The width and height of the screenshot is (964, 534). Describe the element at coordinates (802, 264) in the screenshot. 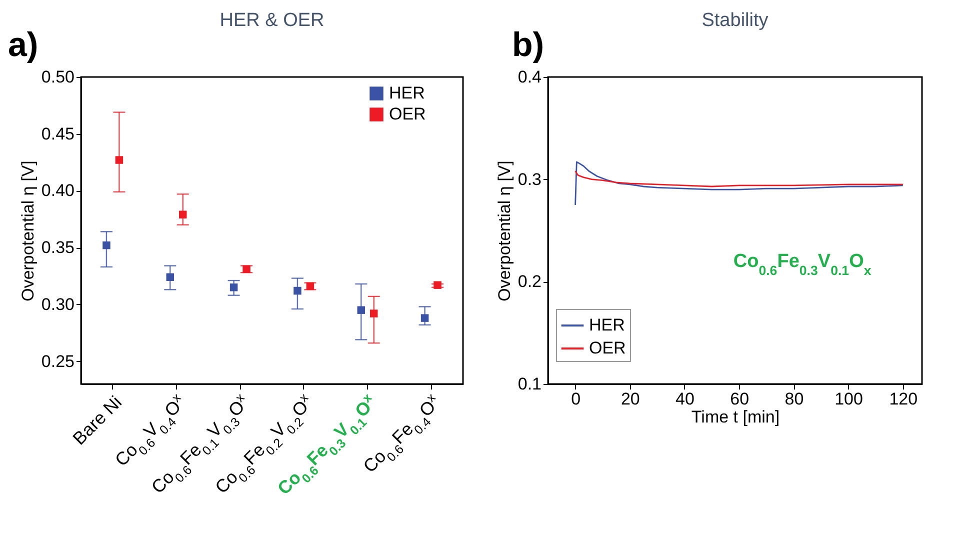

I see `annotation: Co$_{0.6}$Fe$_{0.3}$V$_{0.1}$O$_{x}$` at that location.